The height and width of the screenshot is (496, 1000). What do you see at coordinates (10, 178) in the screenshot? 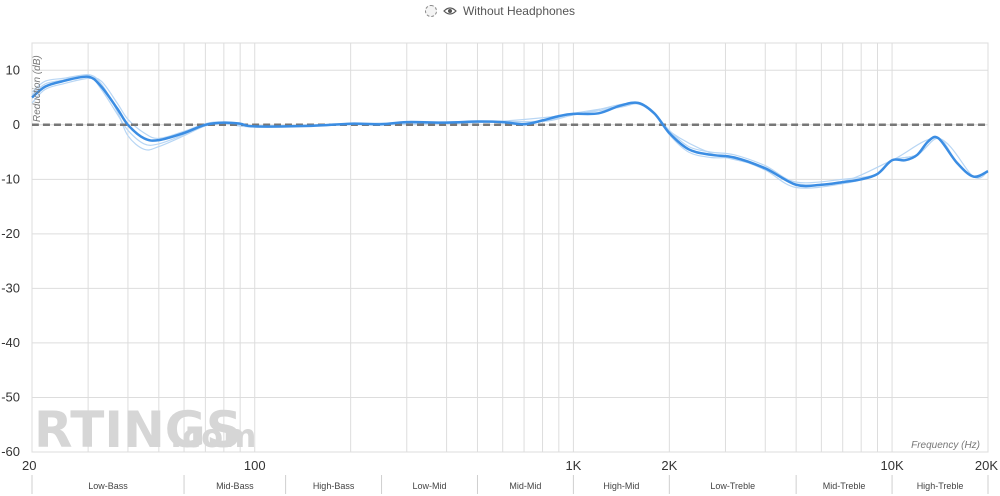
I see `y-tick-label: -10` at bounding box center [10, 178].